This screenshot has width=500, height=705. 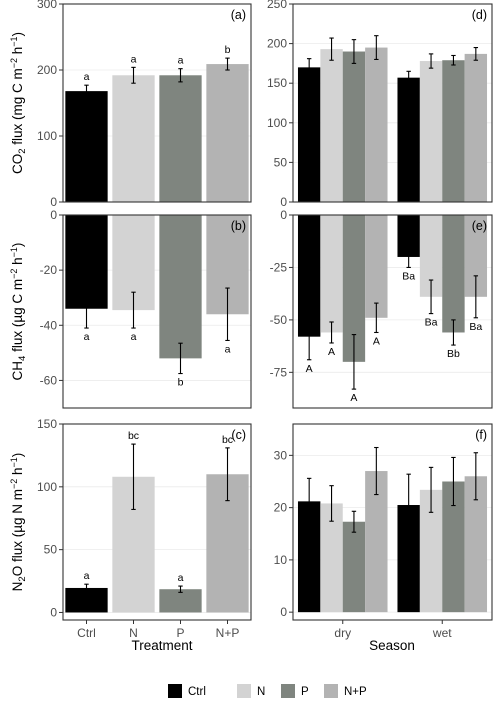 What do you see at coordinates (479, 15) in the screenshot?
I see `panel-tag: (d)` at bounding box center [479, 15].